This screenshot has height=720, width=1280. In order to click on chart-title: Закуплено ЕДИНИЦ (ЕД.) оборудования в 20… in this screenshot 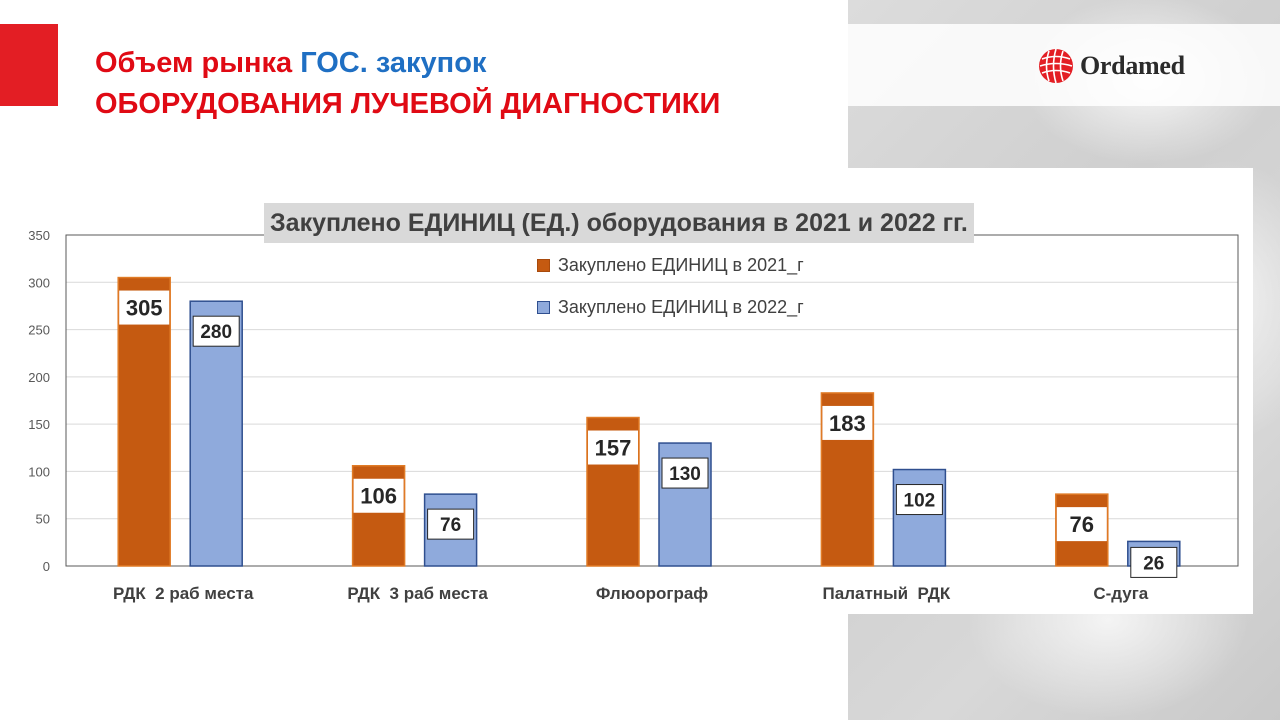, I will do `click(619, 223)`.